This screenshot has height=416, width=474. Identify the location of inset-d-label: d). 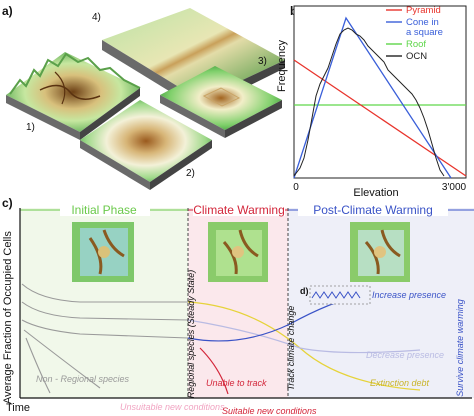
(304, 291).